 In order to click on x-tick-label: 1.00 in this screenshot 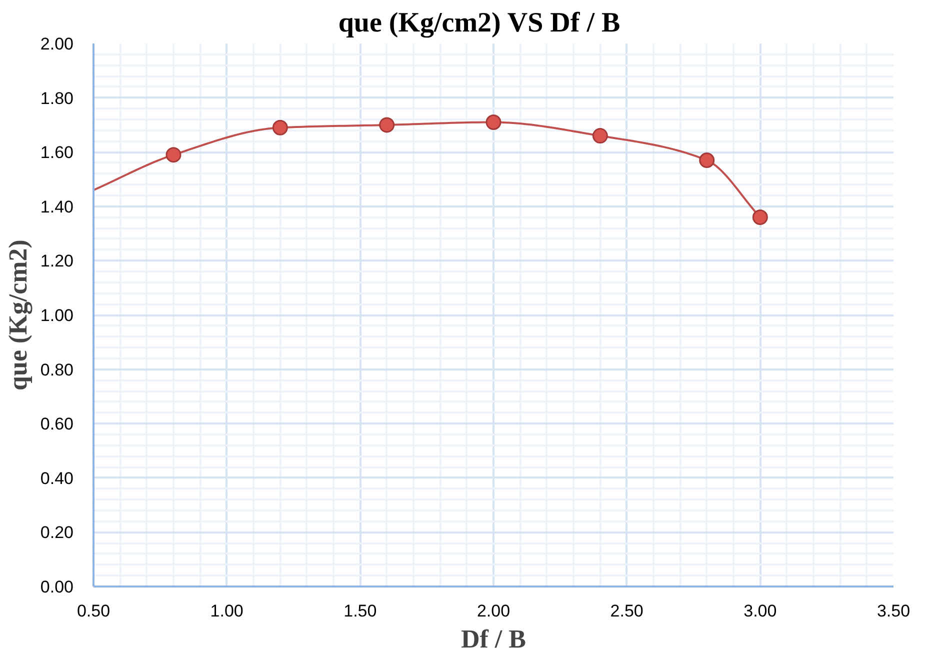, I will do `click(227, 611)`.